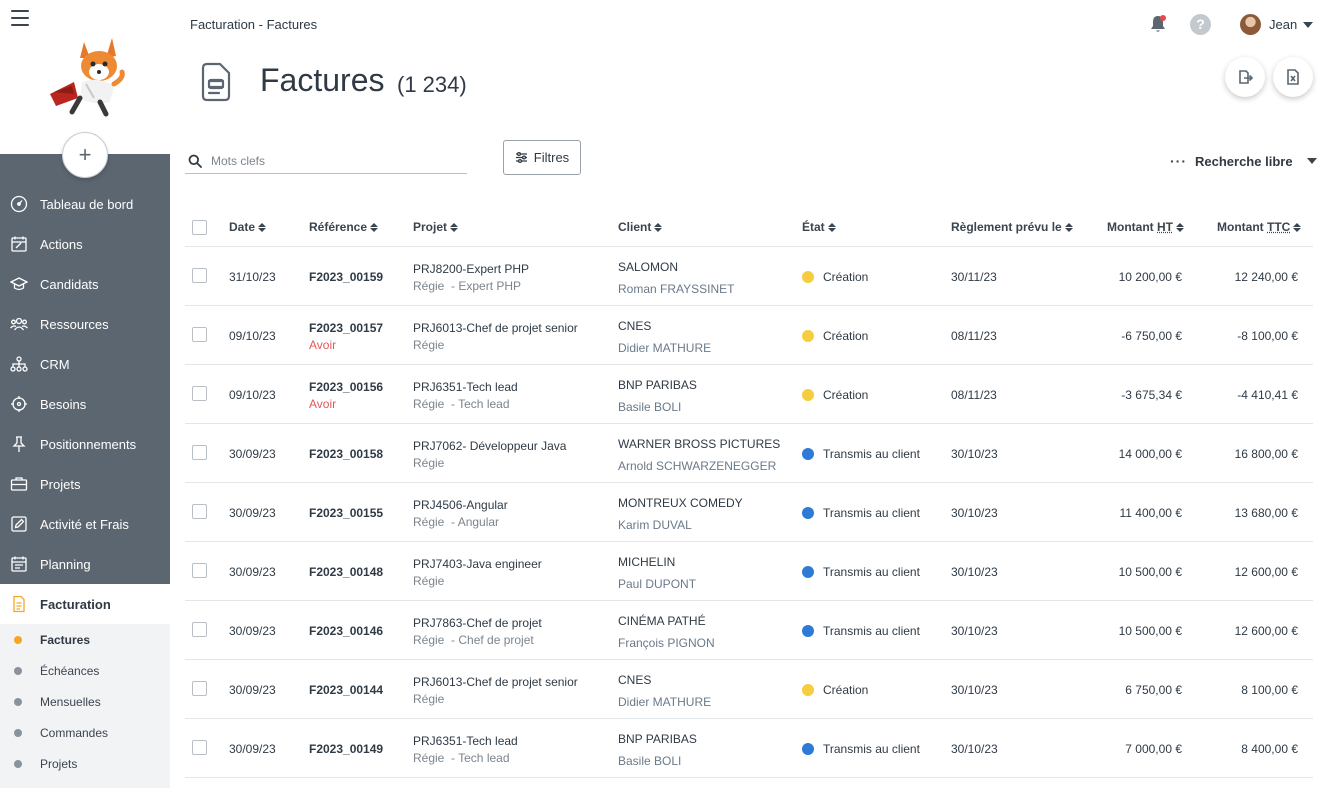  Describe the element at coordinates (819, 227) in the screenshot. I see `column-etat: État` at that location.